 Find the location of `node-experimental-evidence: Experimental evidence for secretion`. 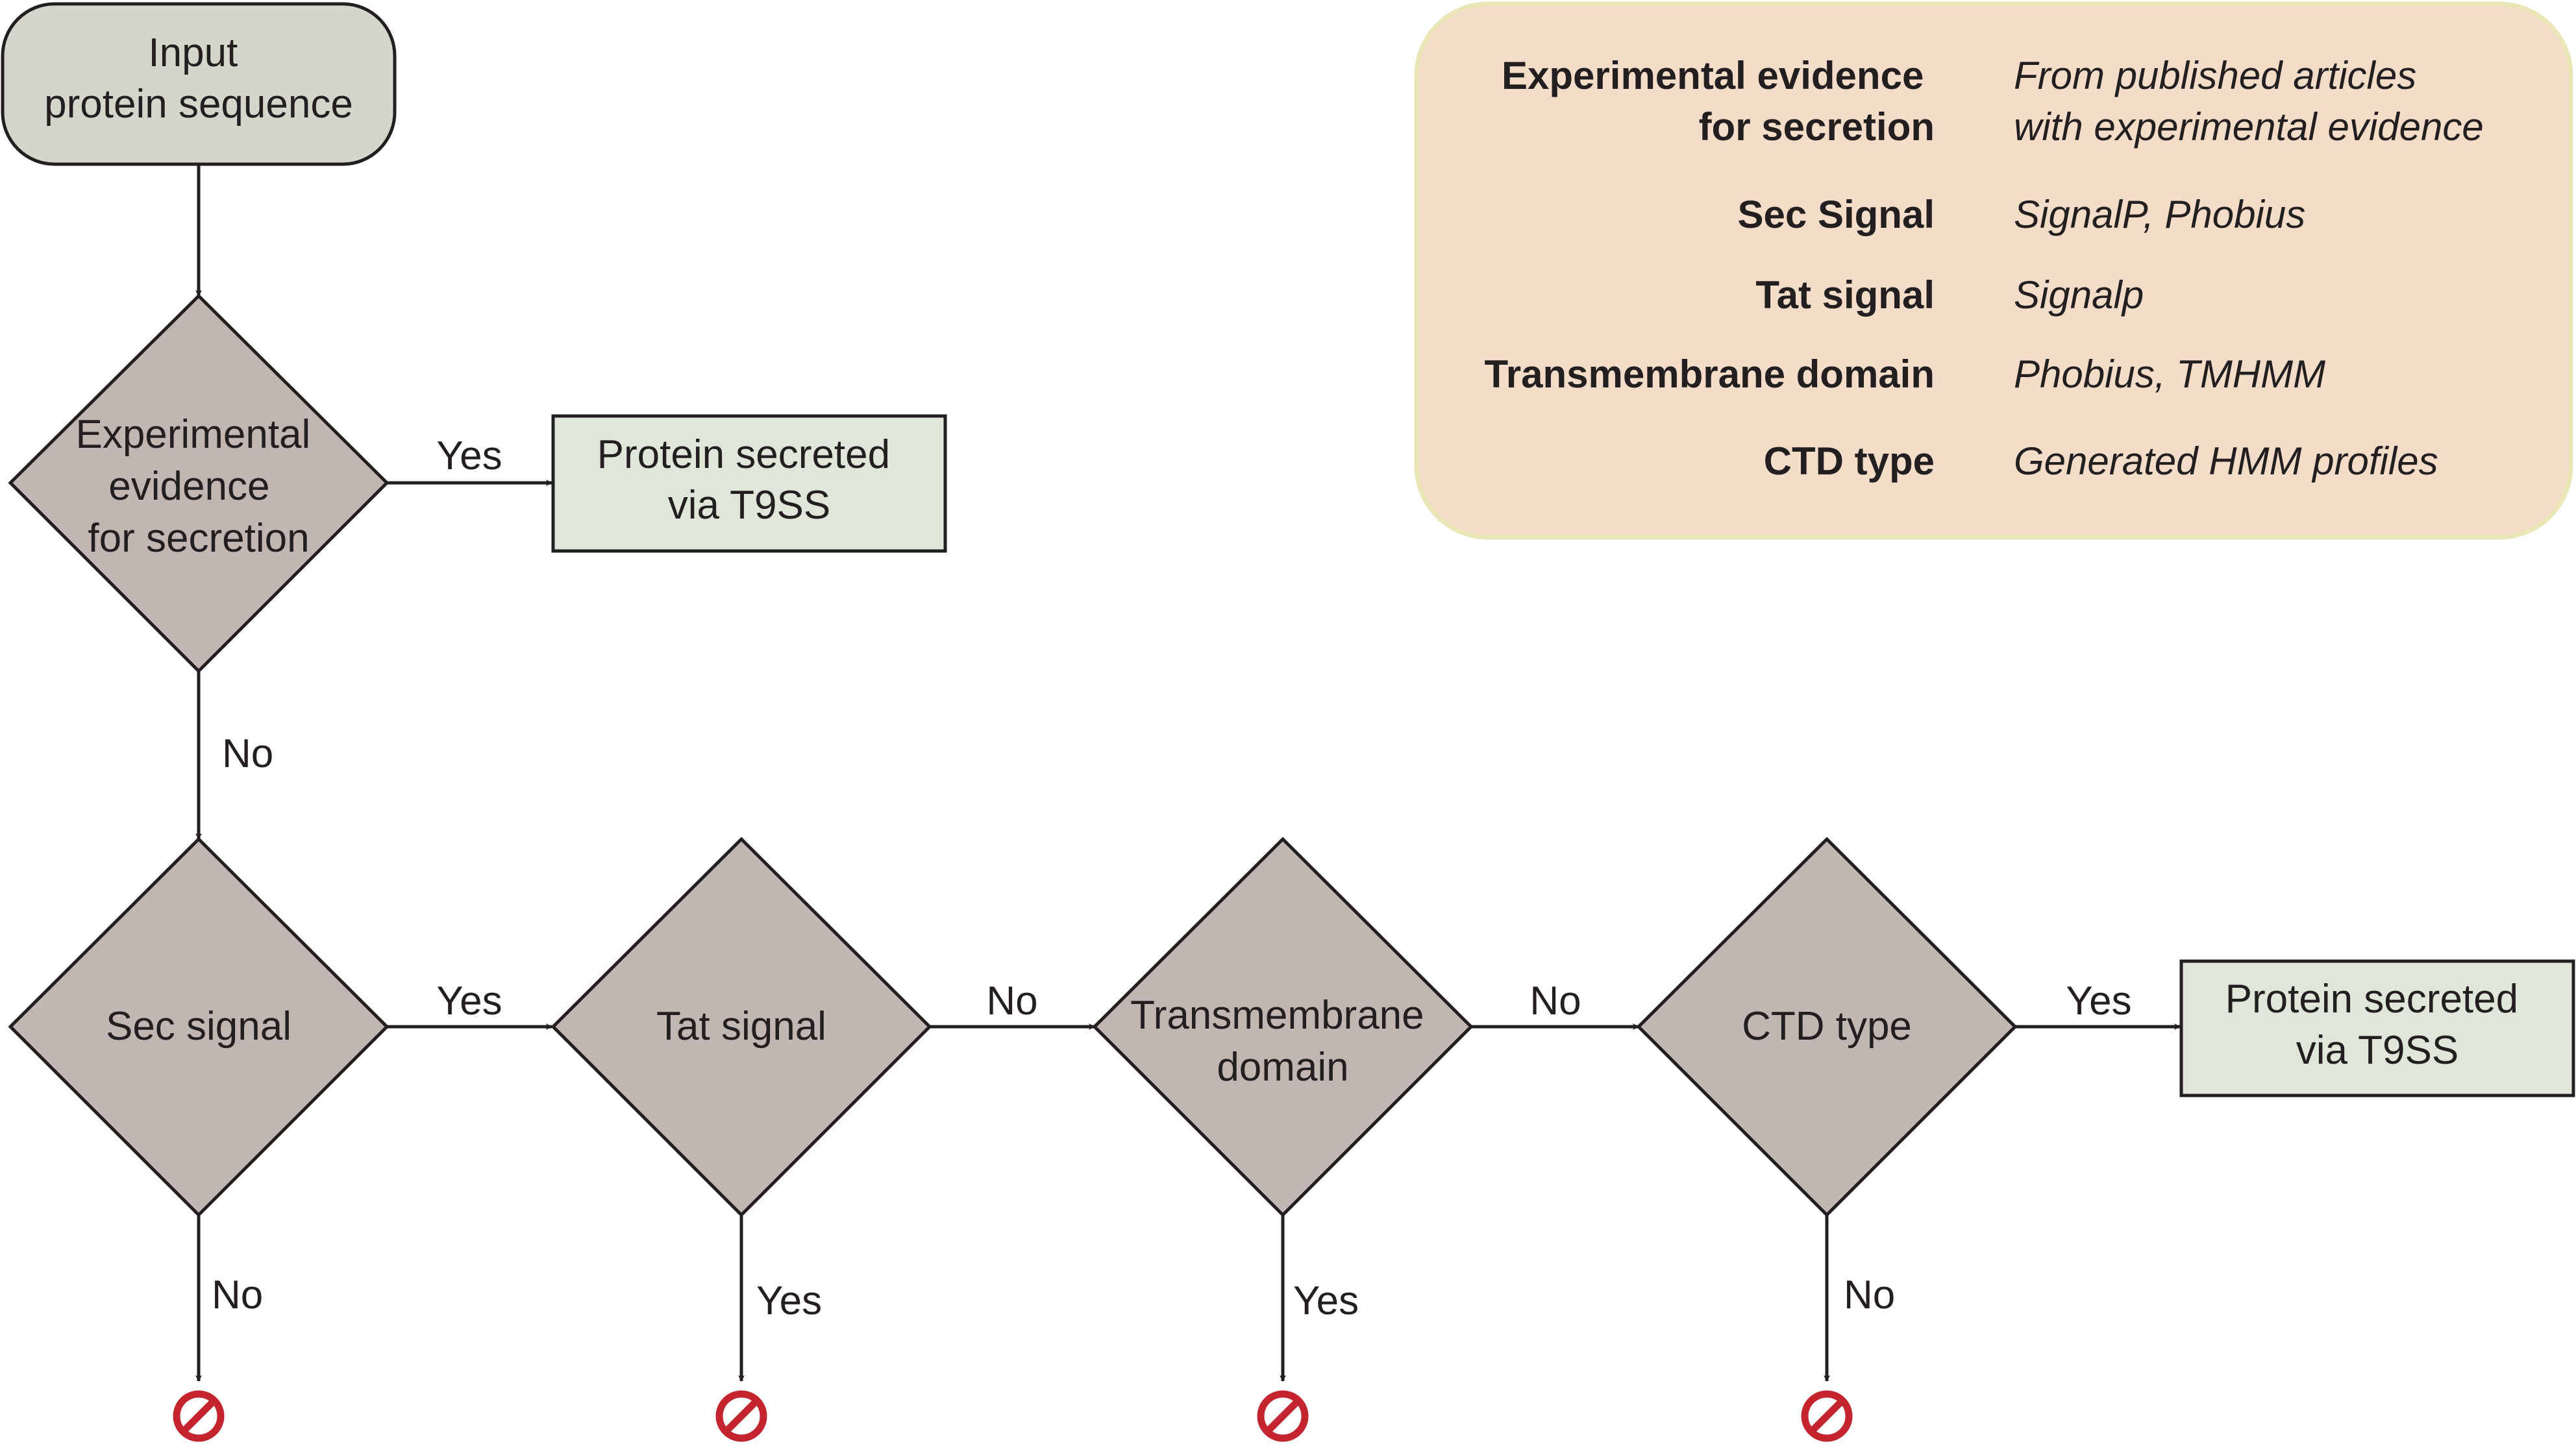

node-experimental-evidence: Experimental evidence for secretion is located at coordinates (199, 483).